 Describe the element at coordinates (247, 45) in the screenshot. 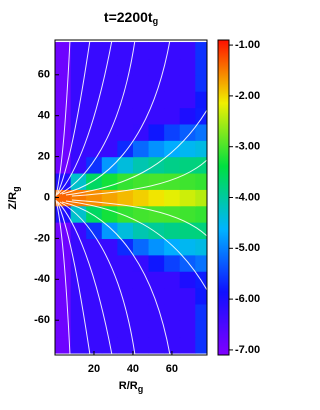

I see `colorbar-tick-label: -1.00` at that location.